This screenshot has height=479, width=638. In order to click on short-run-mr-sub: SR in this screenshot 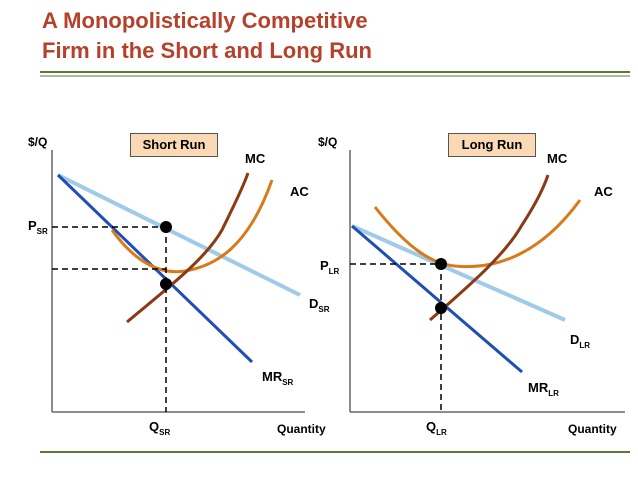, I will do `click(287, 382)`.